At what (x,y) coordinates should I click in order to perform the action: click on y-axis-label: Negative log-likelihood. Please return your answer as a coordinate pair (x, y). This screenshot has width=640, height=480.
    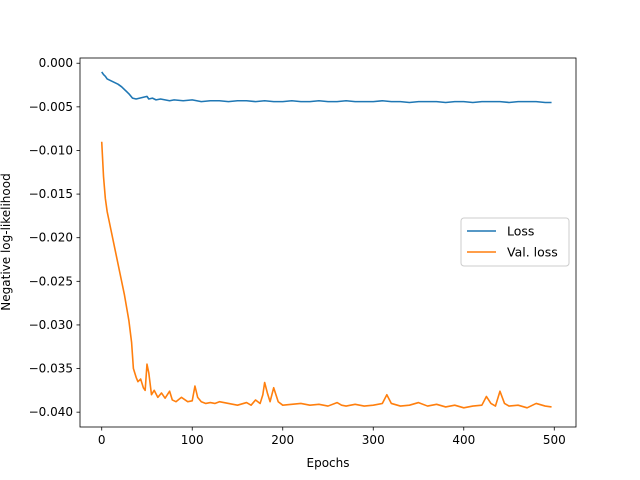
    Looking at the image, I should click on (6, 241).